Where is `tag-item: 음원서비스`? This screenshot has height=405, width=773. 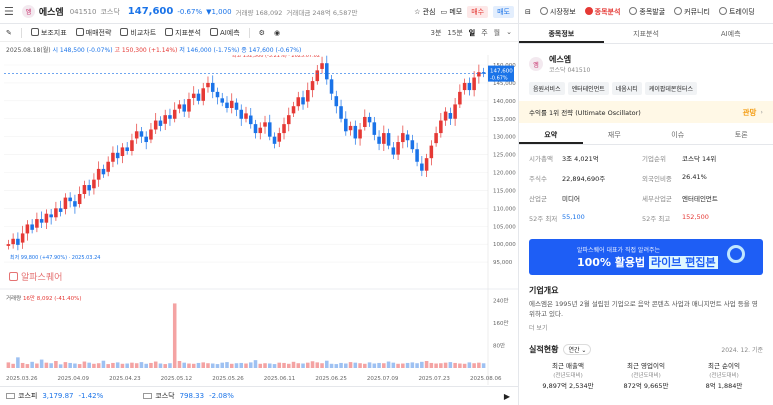 tag-item: 음원서비스 is located at coordinates (547, 88).